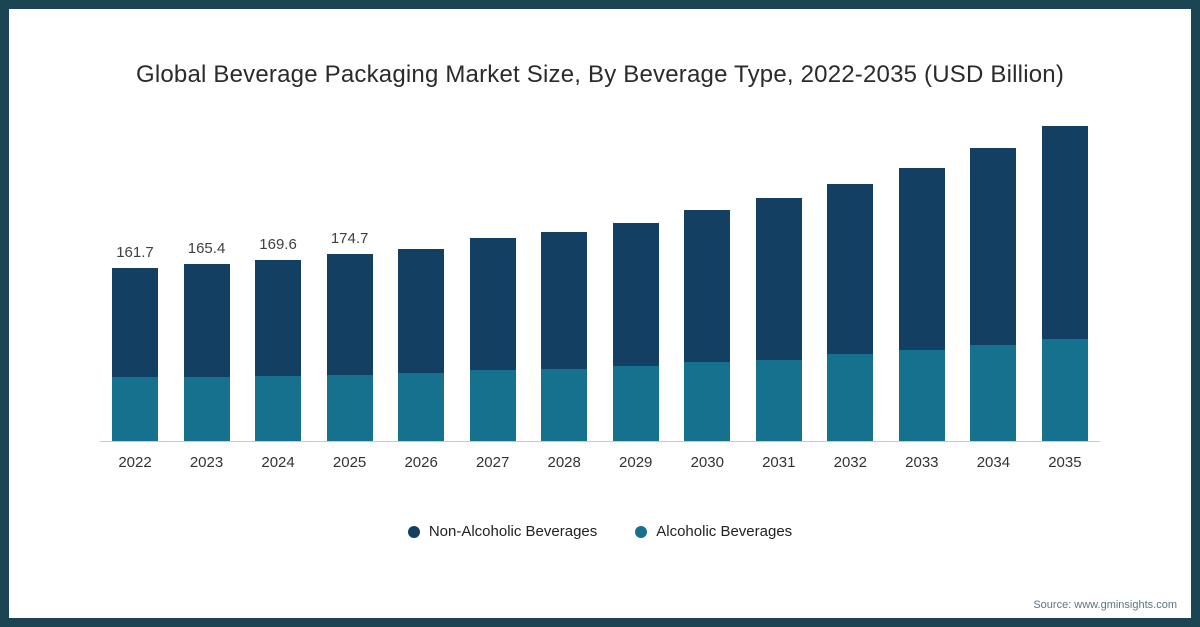  I want to click on x-axis-label: 2026, so click(421, 462).